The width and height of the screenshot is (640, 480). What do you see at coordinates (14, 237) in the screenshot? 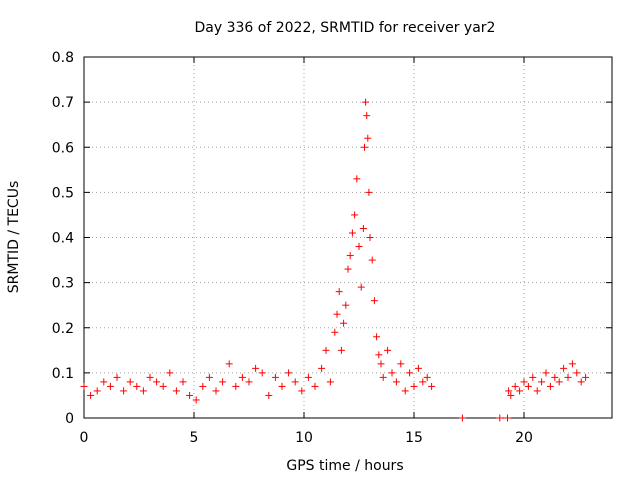
I see `y-axis-label: SRMTID / TECUs` at bounding box center [14, 237].